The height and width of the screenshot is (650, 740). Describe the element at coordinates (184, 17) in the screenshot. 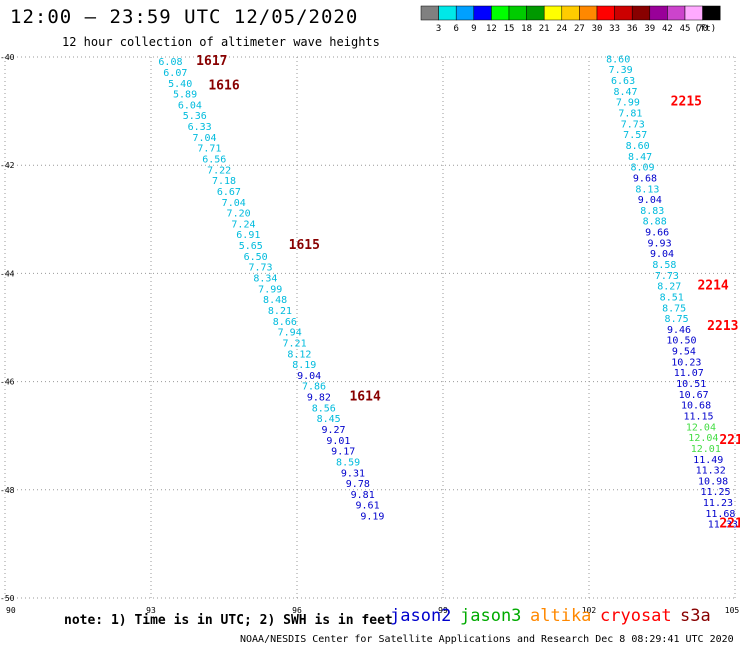

I see `page-title: 12:00 – 23:59 UTC 12/05/2020` at that location.